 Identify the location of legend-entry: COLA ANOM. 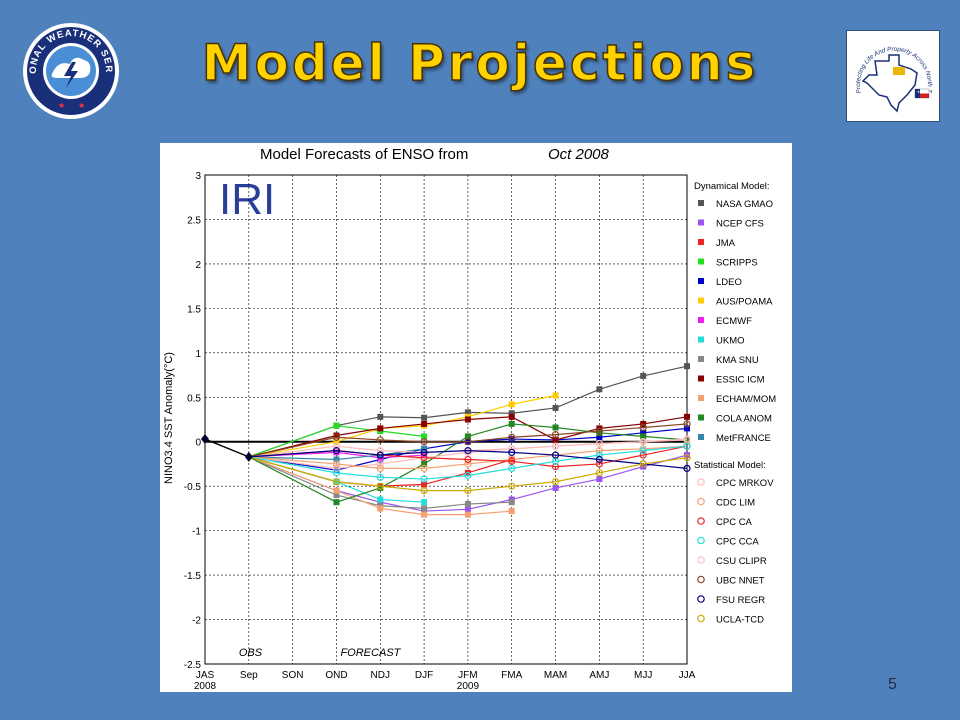
(744, 419).